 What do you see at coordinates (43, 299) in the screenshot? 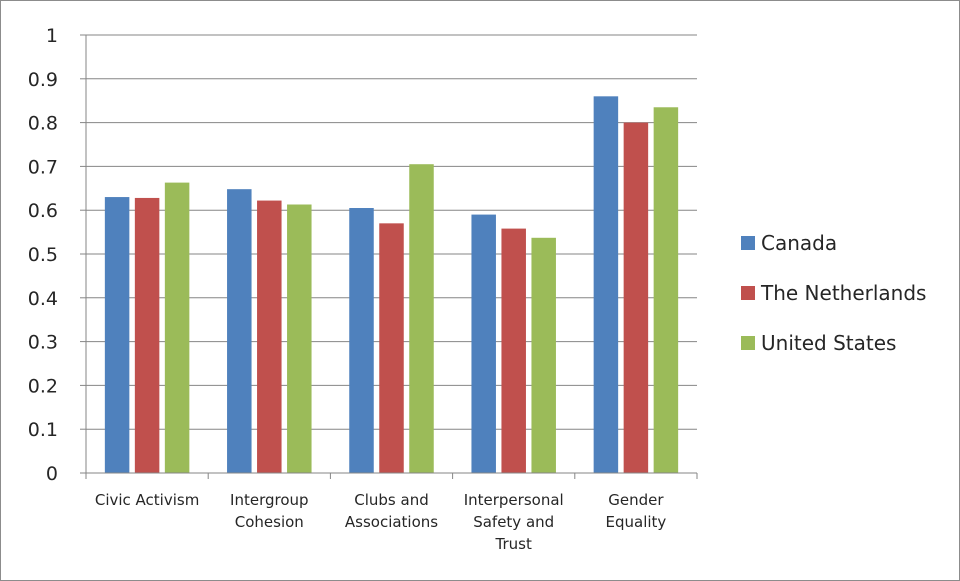
I see `y-tick-label: 0.4` at bounding box center [43, 299].